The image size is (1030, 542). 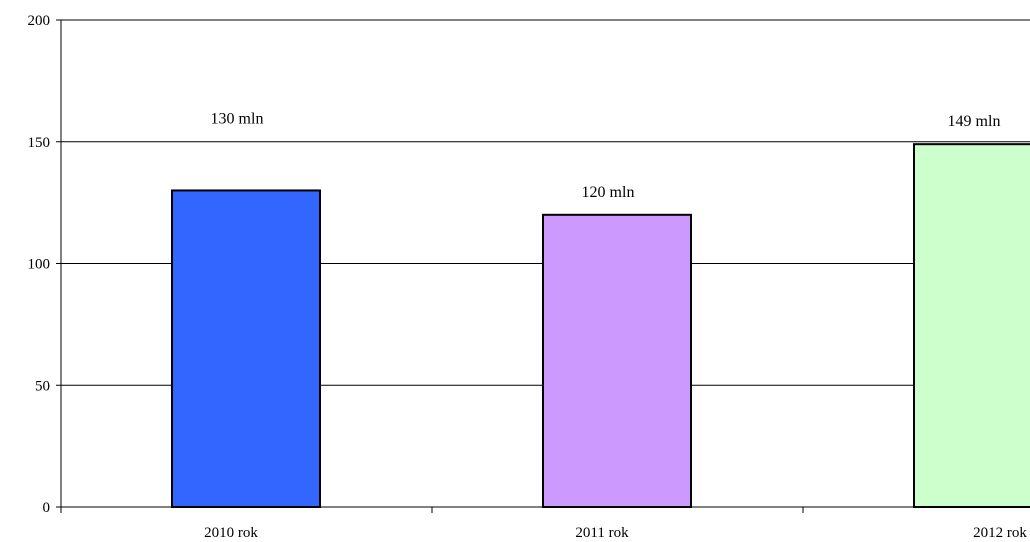 What do you see at coordinates (231, 533) in the screenshot?
I see `x-tick-label: 2010 rok` at bounding box center [231, 533].